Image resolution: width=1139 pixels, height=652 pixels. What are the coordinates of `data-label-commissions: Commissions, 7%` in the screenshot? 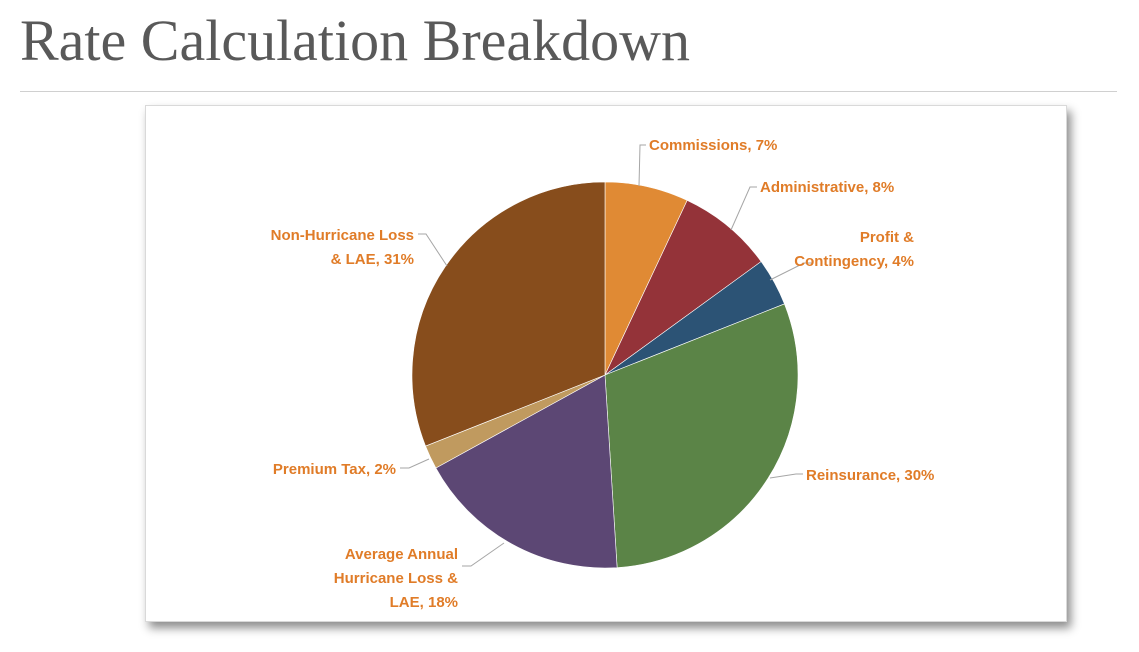 It's located at (713, 145).